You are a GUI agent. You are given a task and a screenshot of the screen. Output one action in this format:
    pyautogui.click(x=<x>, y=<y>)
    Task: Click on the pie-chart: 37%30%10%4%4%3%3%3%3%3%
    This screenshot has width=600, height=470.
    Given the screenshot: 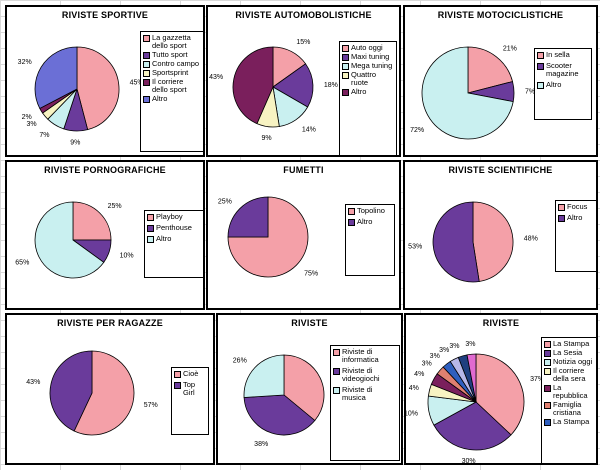 What is the action you would take?
    pyautogui.click(x=475, y=402)
    